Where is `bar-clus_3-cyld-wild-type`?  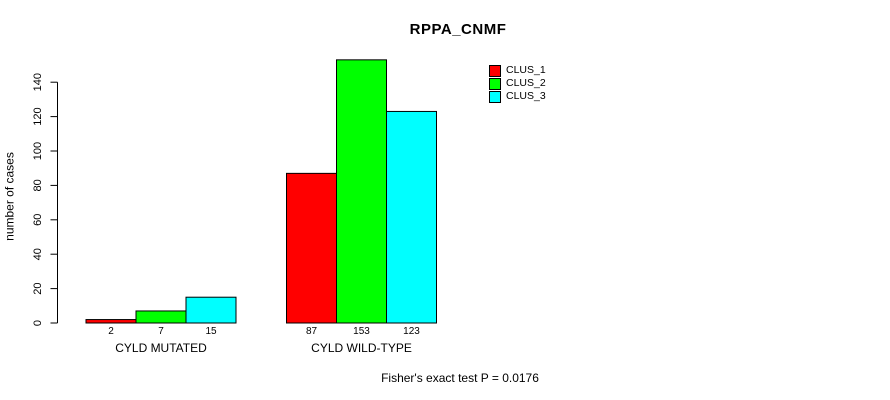
bar-clus_3-cyld-wild-type is located at coordinates (411, 217).